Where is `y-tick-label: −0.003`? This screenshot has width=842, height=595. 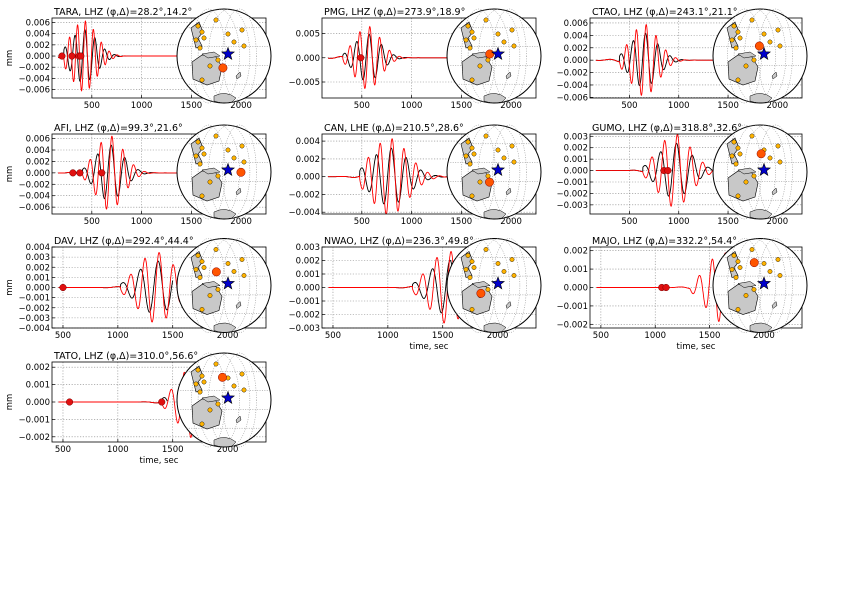 y-tick-label: −0.003 is located at coordinates (34, 319).